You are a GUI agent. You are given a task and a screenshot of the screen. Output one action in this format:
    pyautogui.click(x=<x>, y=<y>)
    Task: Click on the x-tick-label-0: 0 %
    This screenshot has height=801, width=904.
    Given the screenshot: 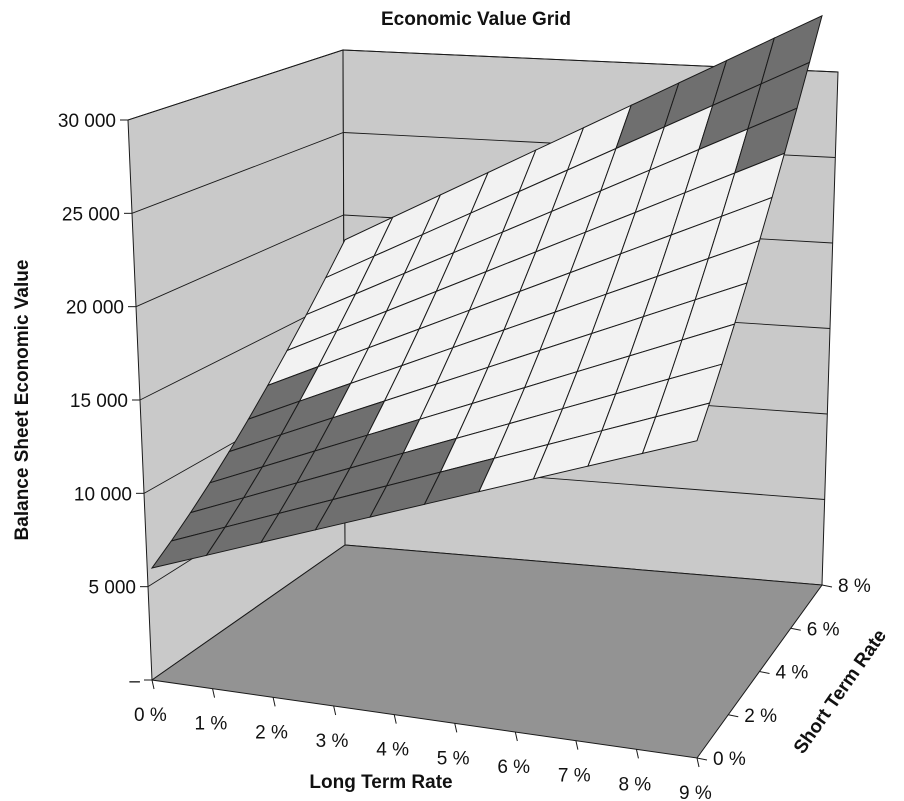 What is the action you would take?
    pyautogui.click(x=150, y=715)
    